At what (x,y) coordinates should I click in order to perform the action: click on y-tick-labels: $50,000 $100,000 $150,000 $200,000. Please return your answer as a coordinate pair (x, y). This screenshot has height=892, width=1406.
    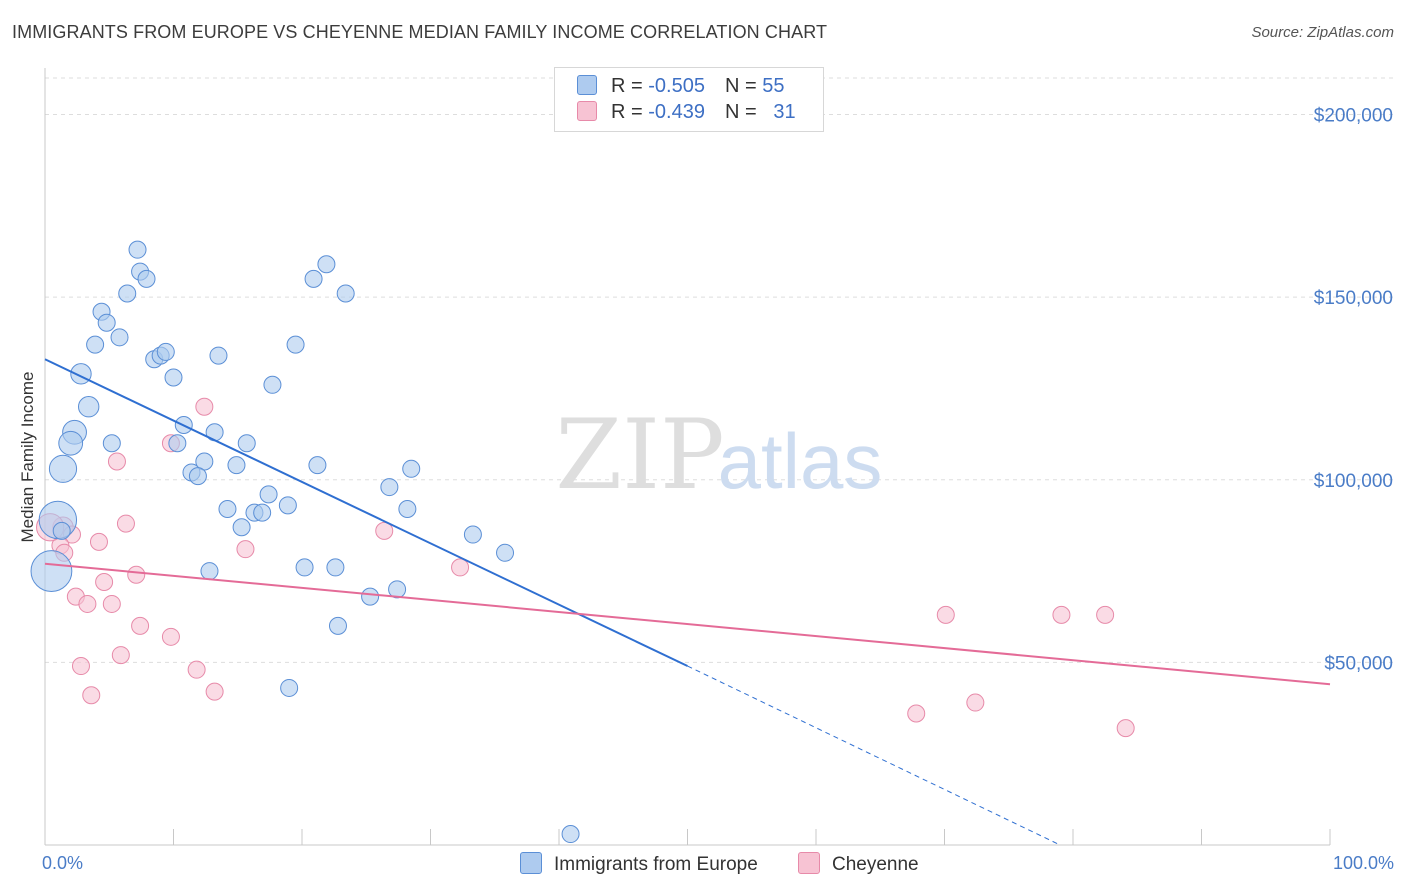
    Looking at the image, I should click on (1353, 390).